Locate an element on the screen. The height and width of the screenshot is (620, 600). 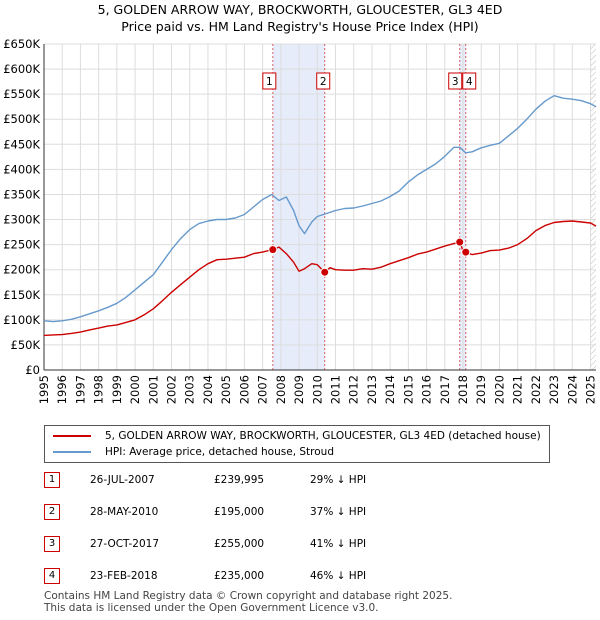
sale-label-box: 2 is located at coordinates (323, 81).